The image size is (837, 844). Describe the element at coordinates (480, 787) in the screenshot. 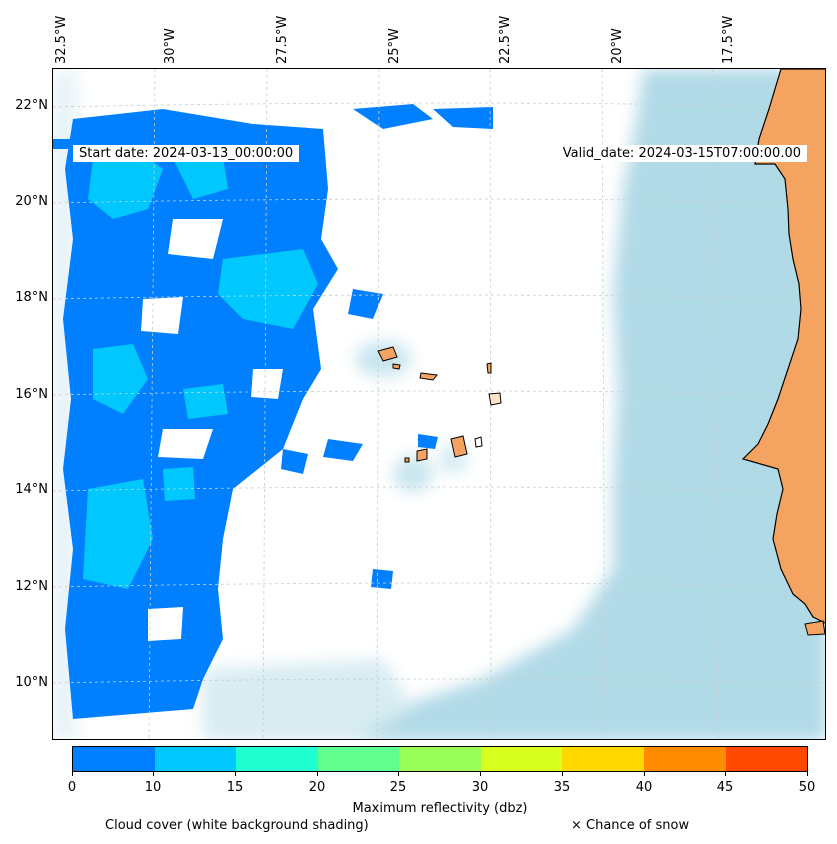

I see `colorbar-tick-label: 30` at that location.